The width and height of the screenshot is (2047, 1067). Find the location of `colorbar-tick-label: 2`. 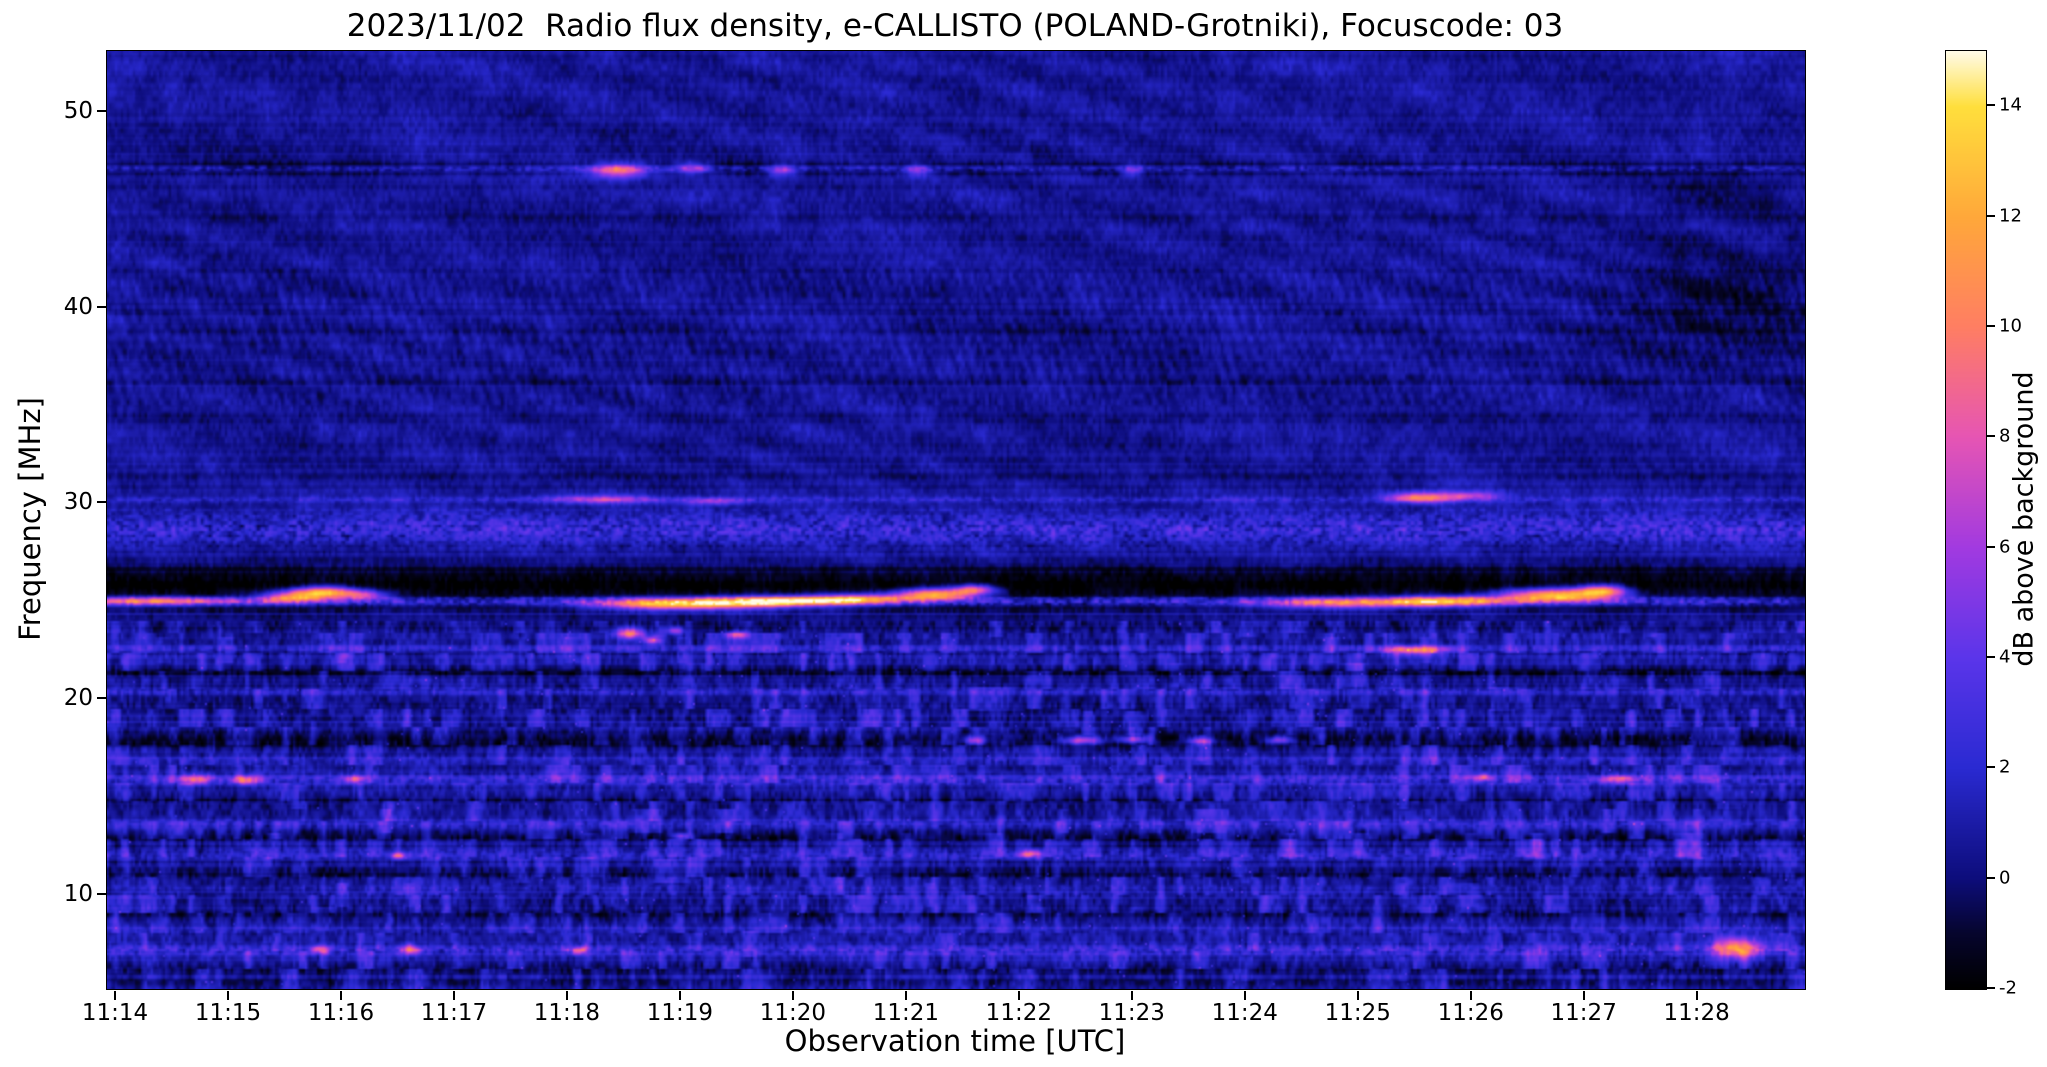

colorbar-tick-label: 2 is located at coordinates (2005, 767).